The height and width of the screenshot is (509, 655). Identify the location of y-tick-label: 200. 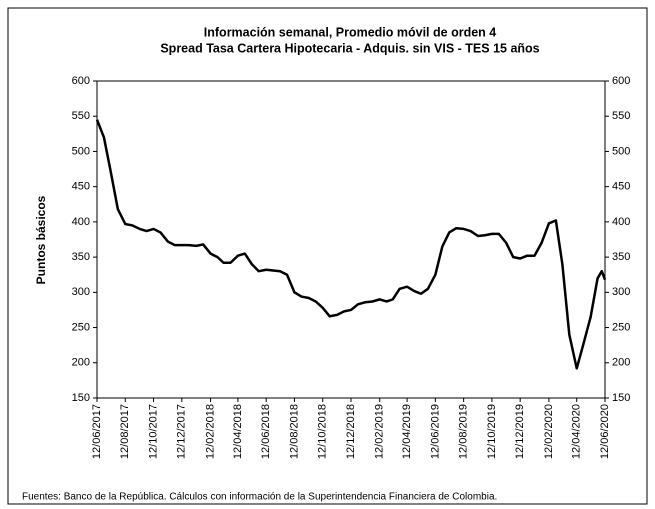
(81, 363).